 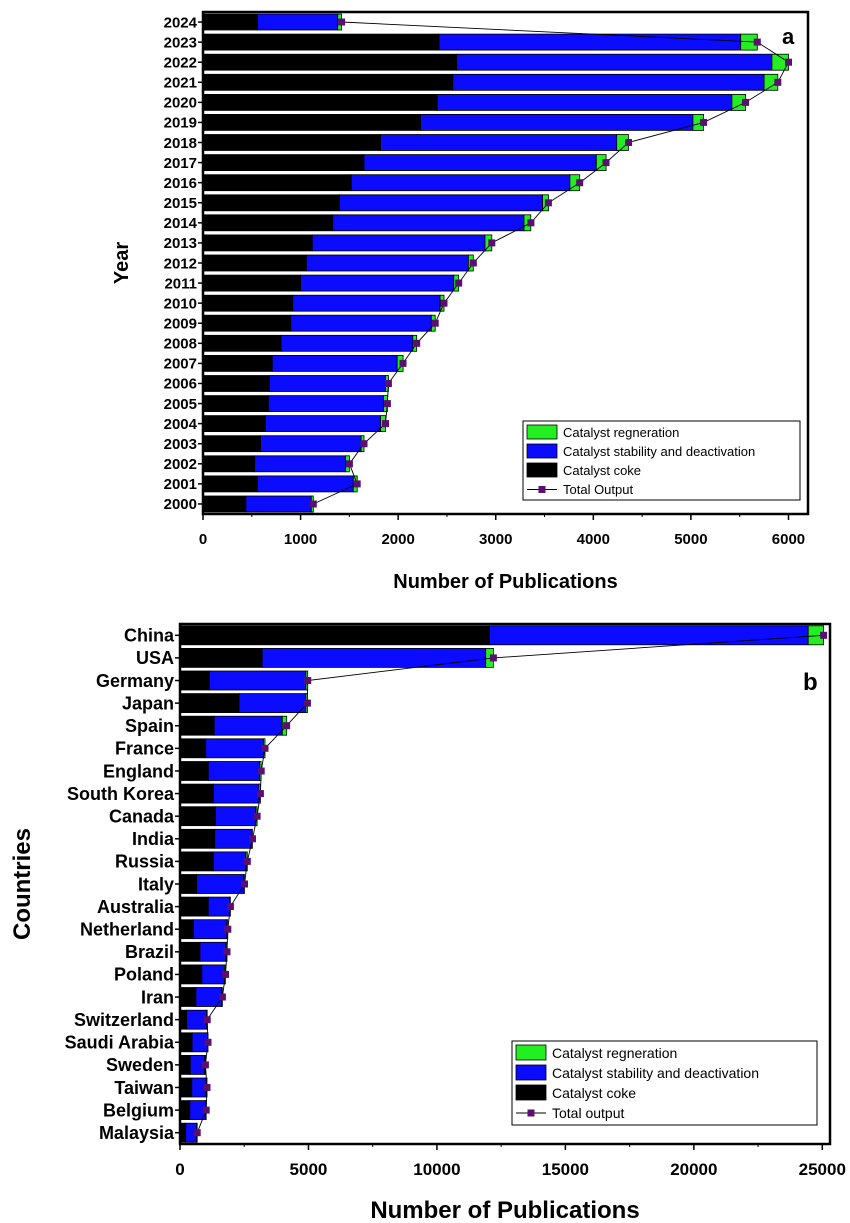 I want to click on total-output-point-india, so click(x=252, y=839).